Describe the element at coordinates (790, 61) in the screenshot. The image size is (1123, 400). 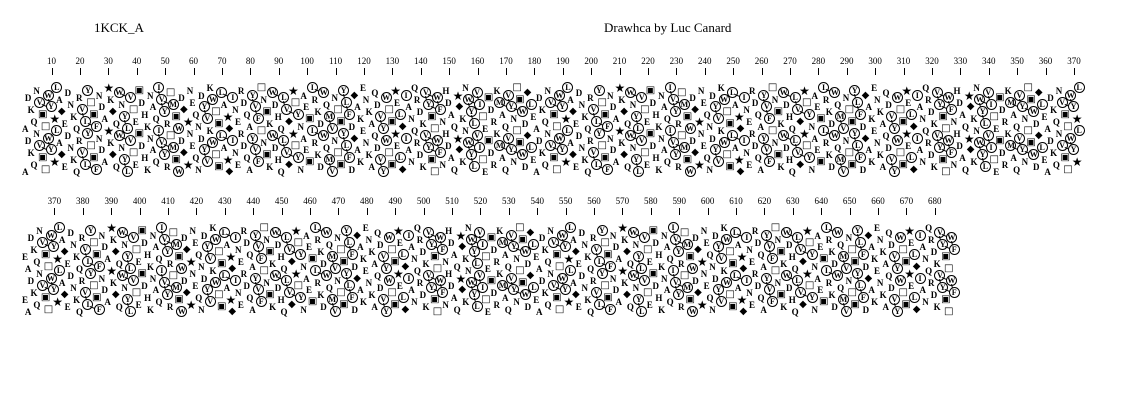
I see `ruler-label: 270` at that location.